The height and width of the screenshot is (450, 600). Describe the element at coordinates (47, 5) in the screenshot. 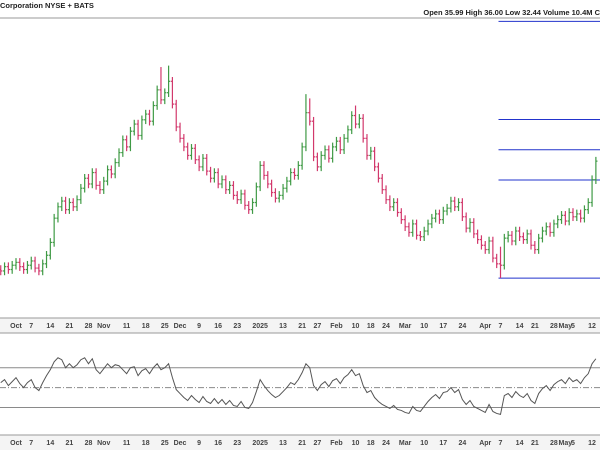

I see `header-symbol: Corporation NYSE + BATS` at that location.